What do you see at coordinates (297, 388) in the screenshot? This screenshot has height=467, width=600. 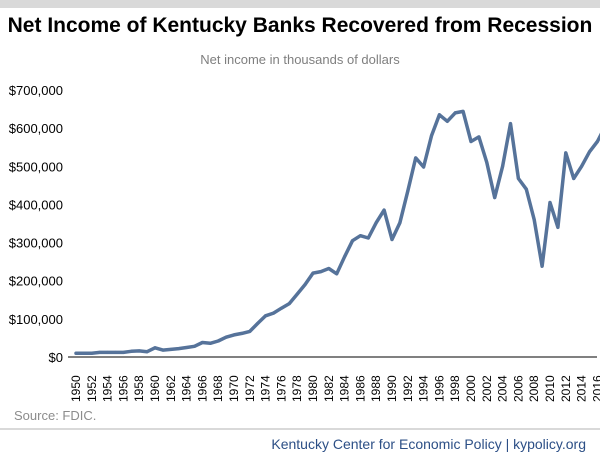 I see `x-tick-label: 1978` at bounding box center [297, 388].